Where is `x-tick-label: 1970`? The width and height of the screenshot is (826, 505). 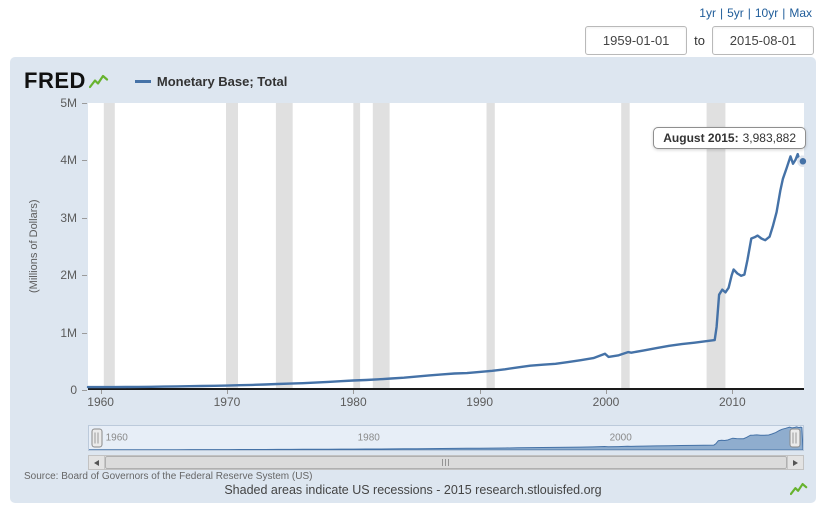
x-tick-label: 1970 is located at coordinates (227, 402).